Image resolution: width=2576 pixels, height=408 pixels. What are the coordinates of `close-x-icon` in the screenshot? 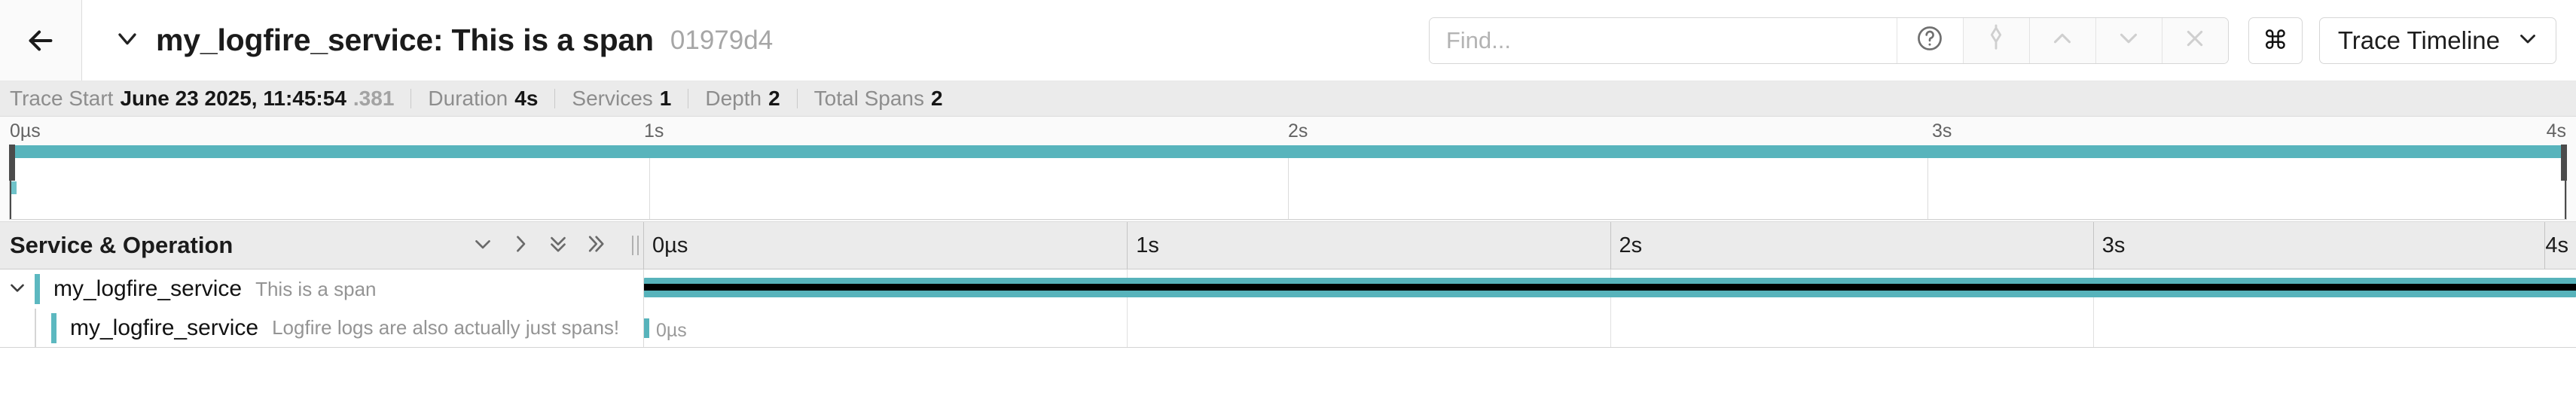 It's located at (2195, 40).